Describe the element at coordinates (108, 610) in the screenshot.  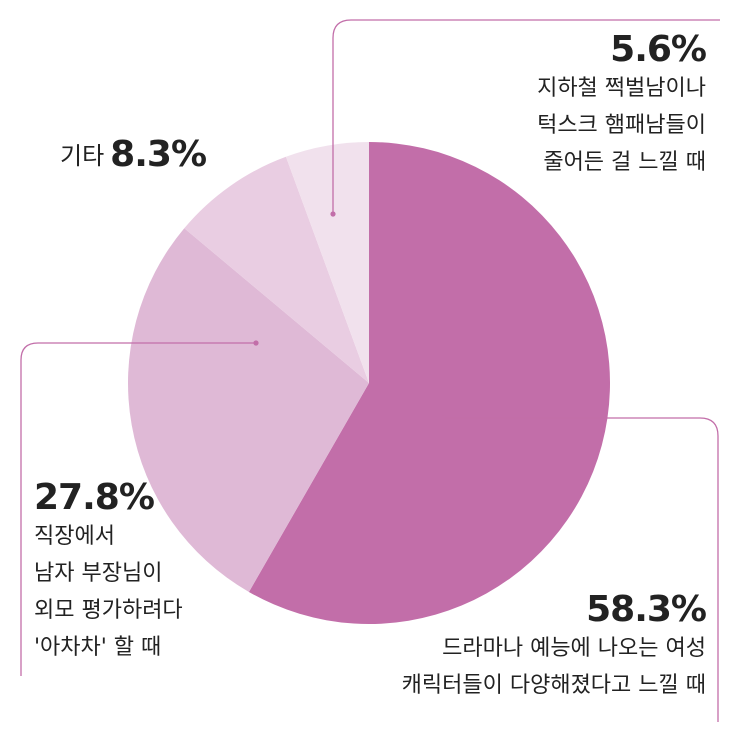
I see `slice-description-line: 외모 평가하려다` at that location.